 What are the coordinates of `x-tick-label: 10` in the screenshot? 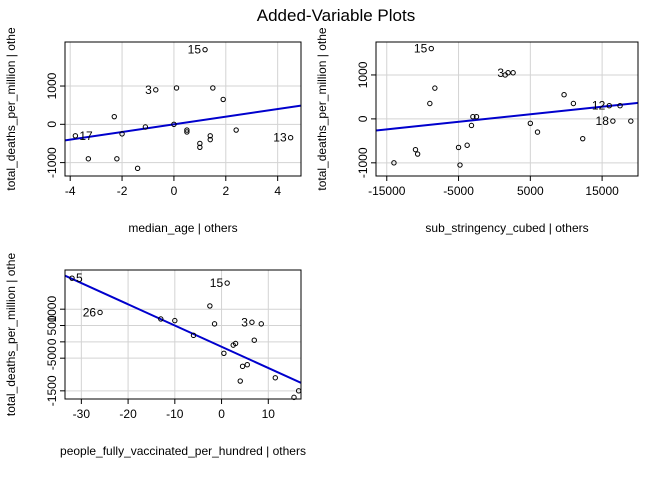 It's located at (269, 414).